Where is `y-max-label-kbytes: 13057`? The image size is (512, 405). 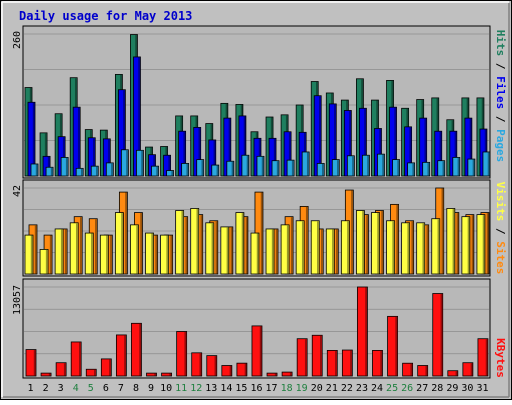 y-max-label-kbytes: 13057 is located at coordinates (17, 300).